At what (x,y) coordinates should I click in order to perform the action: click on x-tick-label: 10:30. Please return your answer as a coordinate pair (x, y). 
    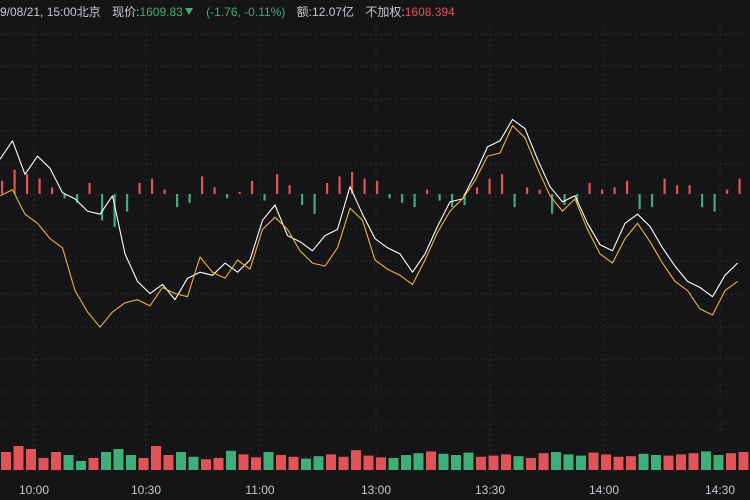
    Looking at the image, I should click on (146, 490).